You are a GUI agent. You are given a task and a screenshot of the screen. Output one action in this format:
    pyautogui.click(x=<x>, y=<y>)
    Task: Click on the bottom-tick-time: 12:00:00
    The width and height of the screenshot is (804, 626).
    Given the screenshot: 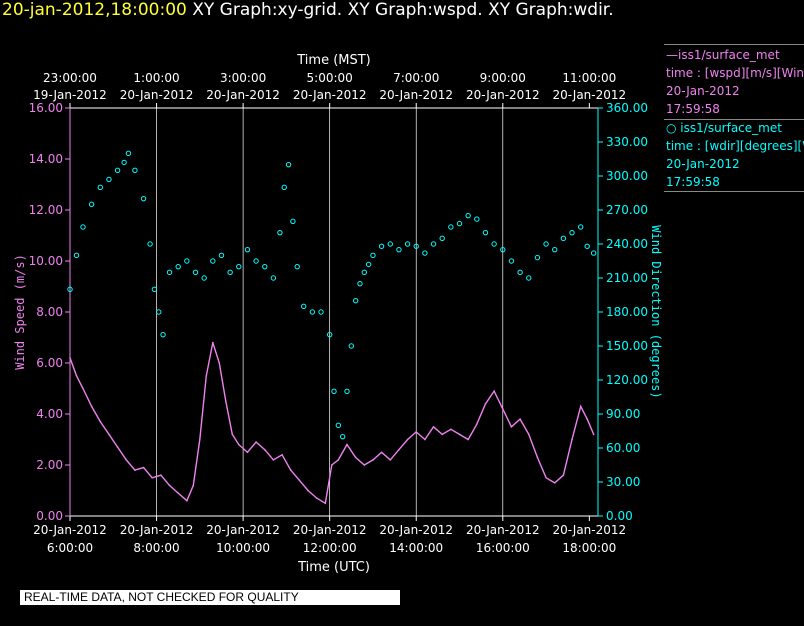 What is the action you would take?
    pyautogui.click(x=330, y=548)
    